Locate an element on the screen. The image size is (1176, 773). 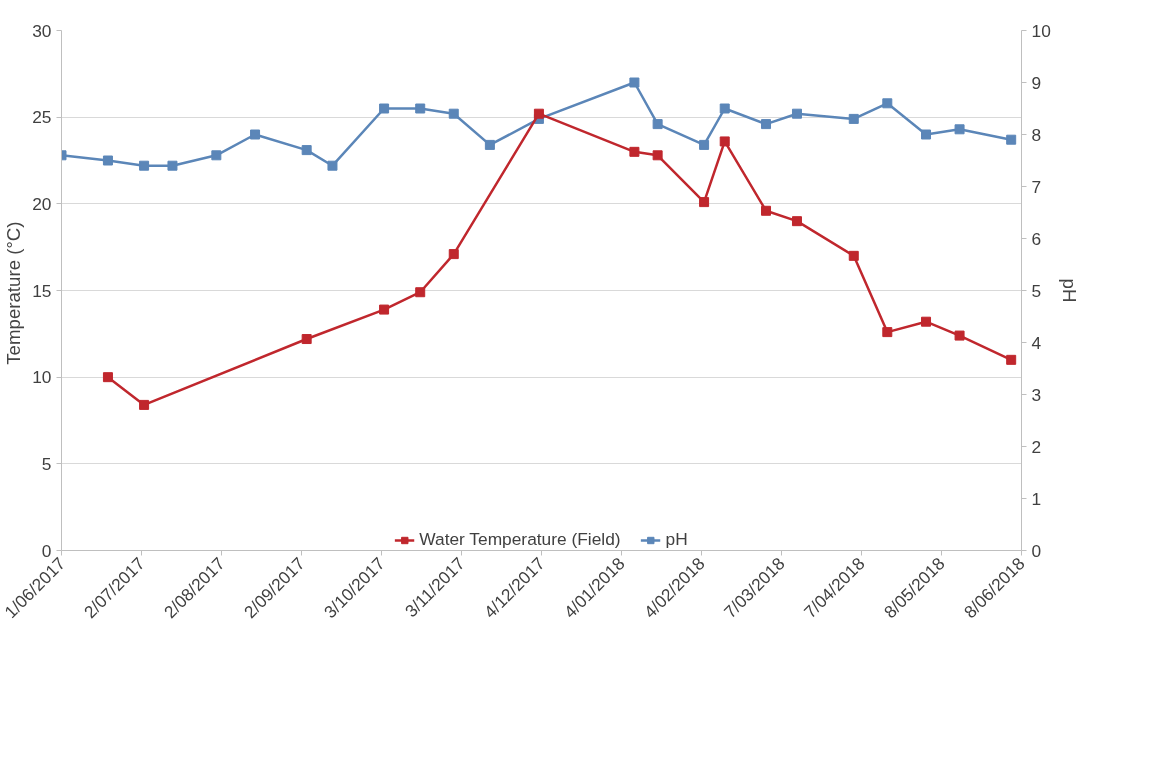
y2-tick-label: 9 is located at coordinates (1036, 82).